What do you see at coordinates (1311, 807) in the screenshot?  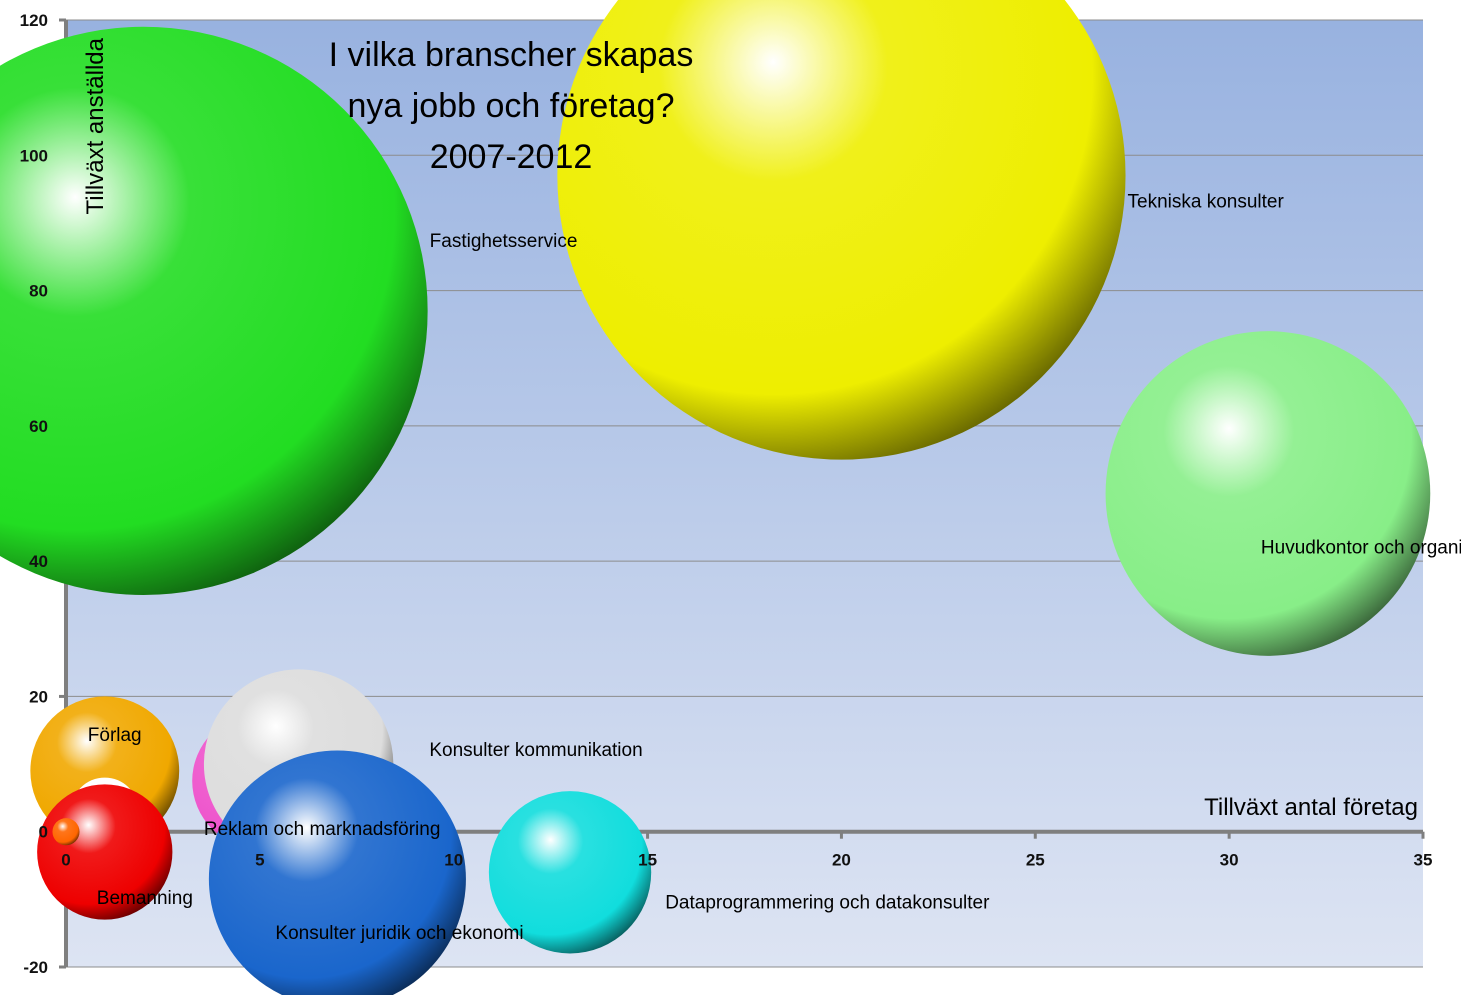 I see `x-axis-title: Tillväxt antal företag` at bounding box center [1311, 807].